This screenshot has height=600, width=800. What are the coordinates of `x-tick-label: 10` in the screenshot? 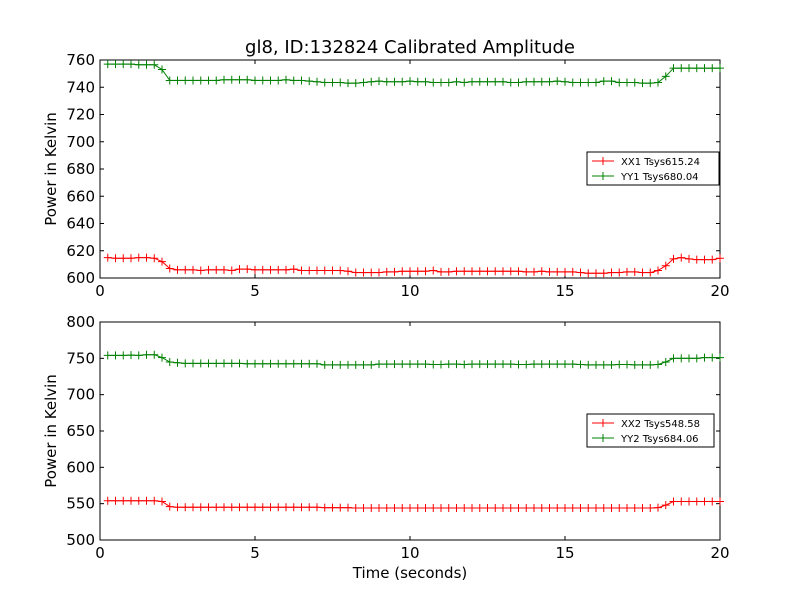 It's located at (409, 553).